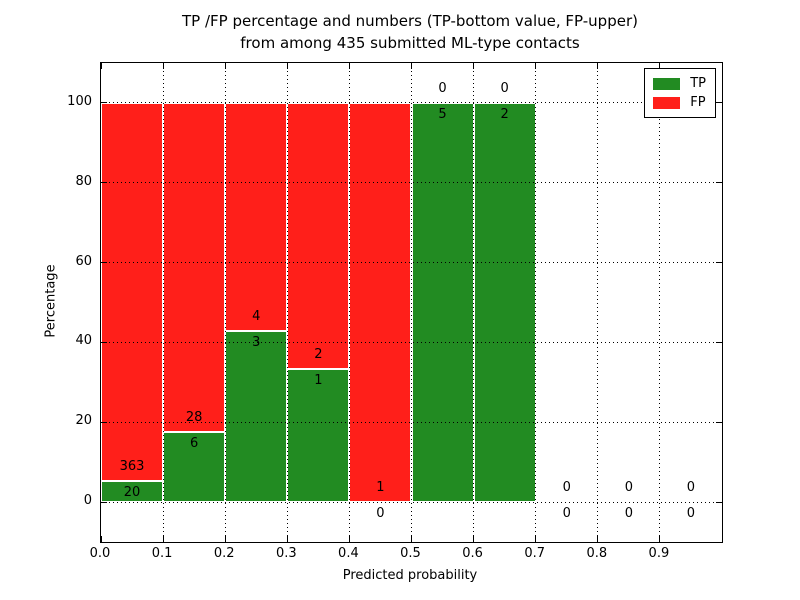 This screenshot has width=800, height=600. I want to click on legend-row-fp: FP, so click(679, 102).